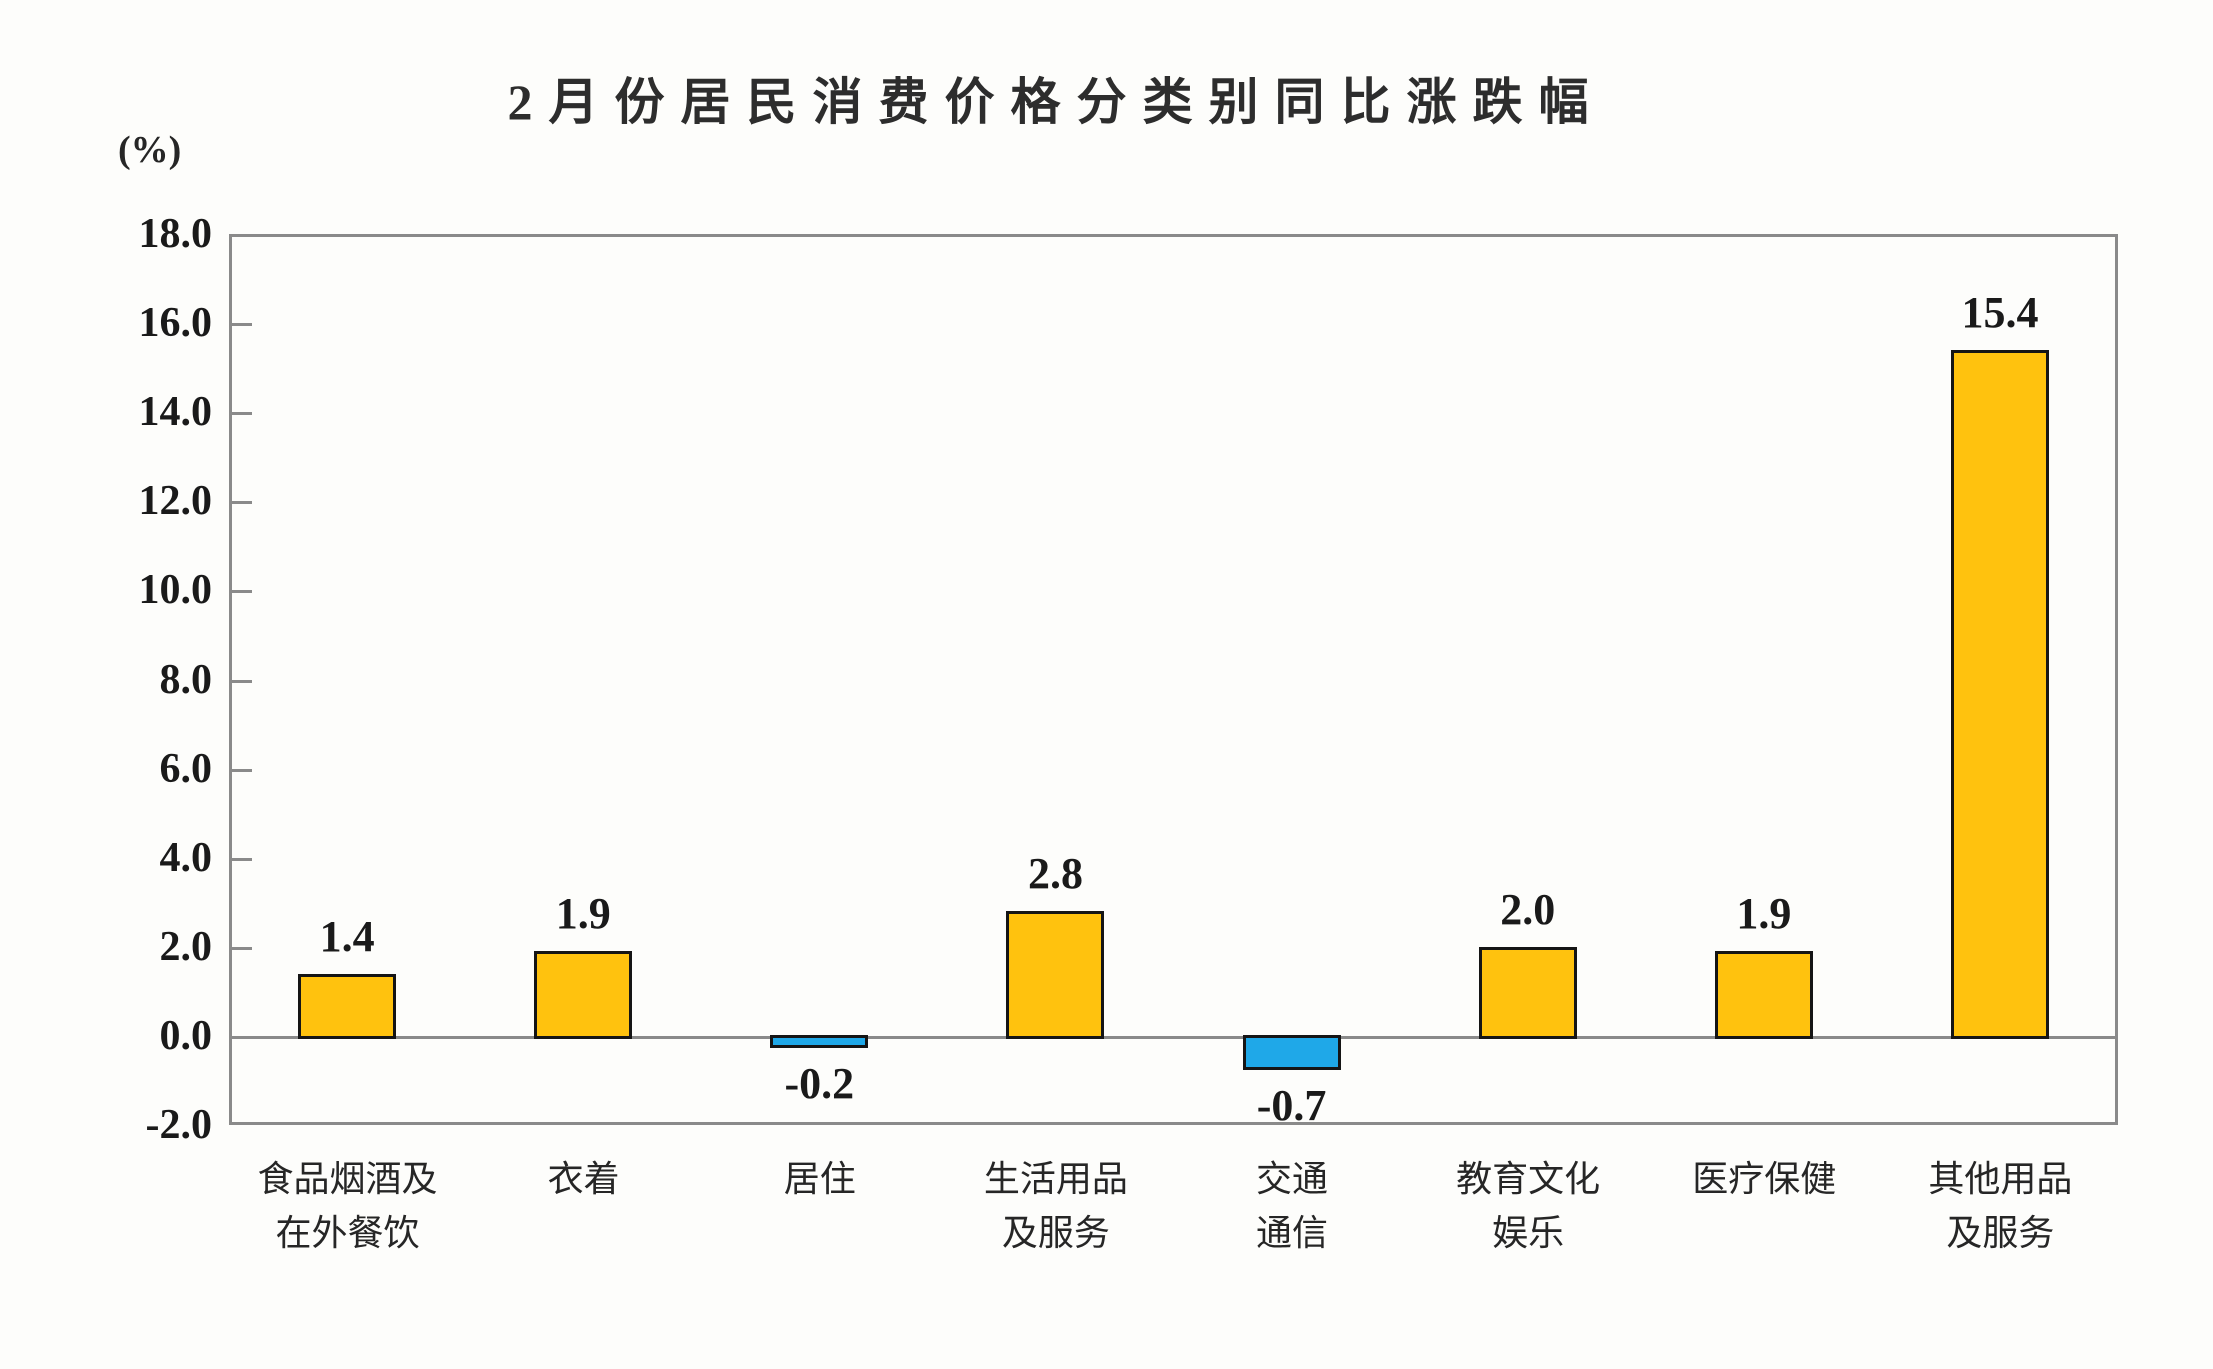 This screenshot has width=2213, height=1369. Describe the element at coordinates (1528, 1206) in the screenshot. I see `x-axis-category-label: 教育文化 娱乐` at that location.